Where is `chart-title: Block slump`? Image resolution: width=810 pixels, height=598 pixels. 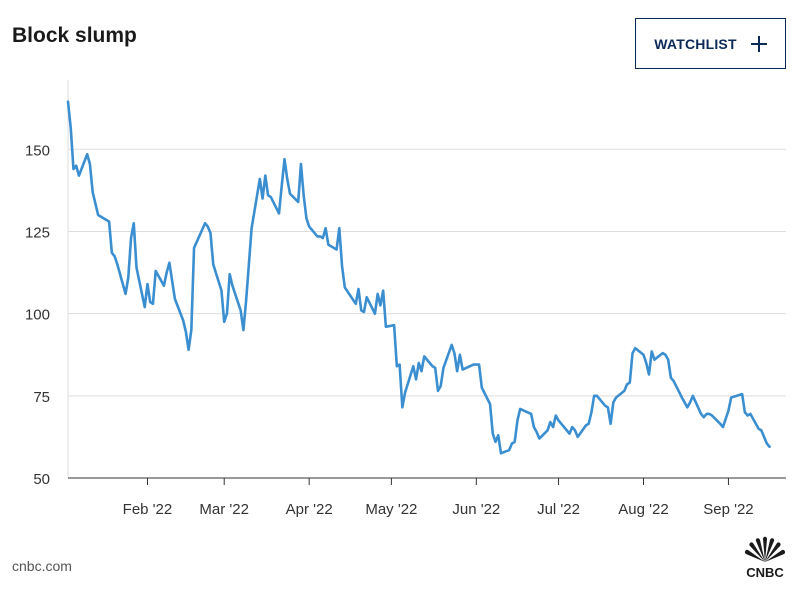
chart-title: Block slump is located at coordinates (74, 35).